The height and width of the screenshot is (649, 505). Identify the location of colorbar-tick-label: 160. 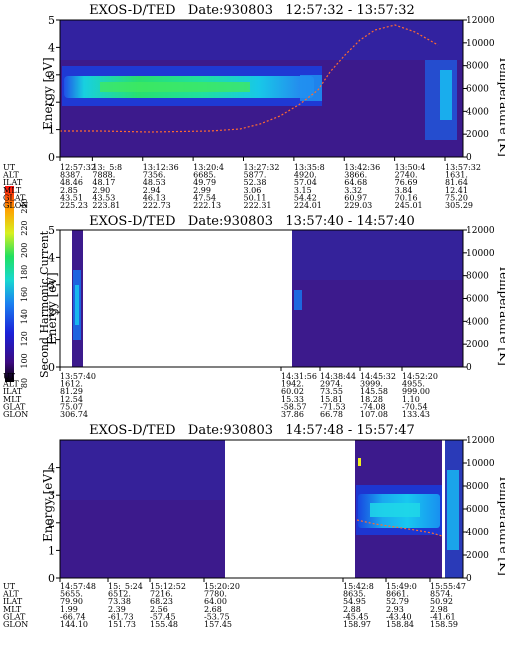
(24, 294).